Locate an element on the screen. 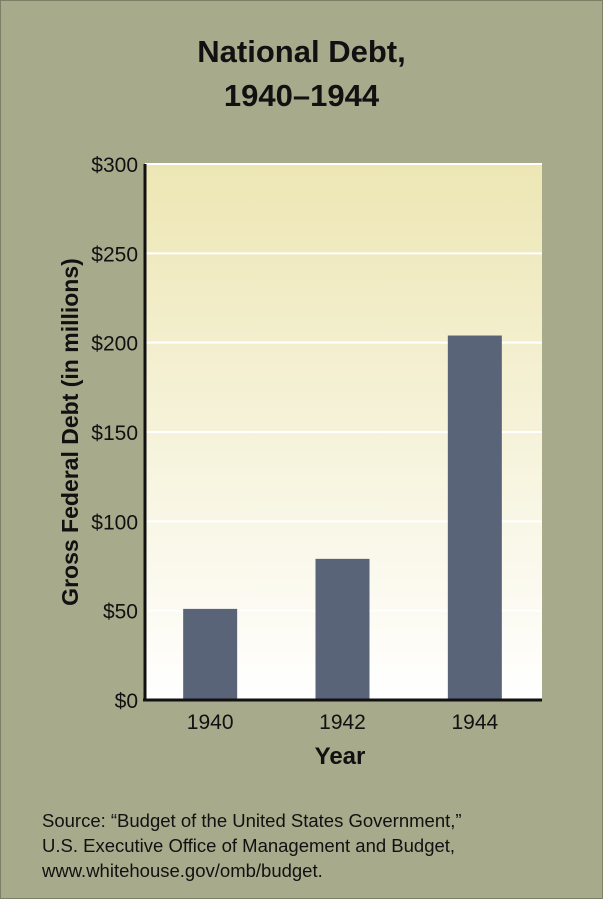  y-tick-label: $150 is located at coordinates (114, 433).